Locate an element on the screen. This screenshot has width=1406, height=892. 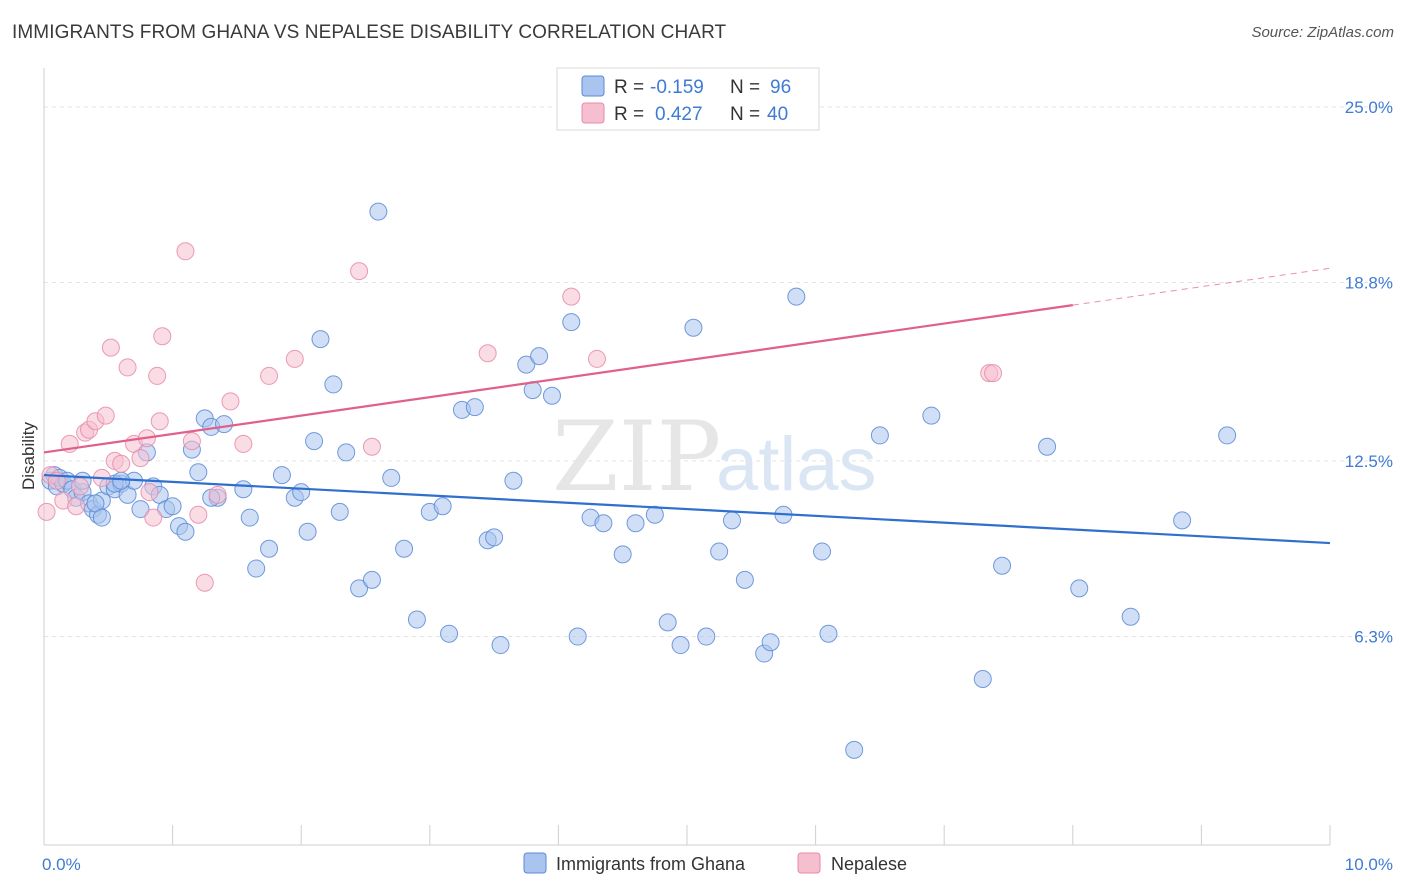
legend-r-label-ghana: R = is located at coordinates (629, 87).